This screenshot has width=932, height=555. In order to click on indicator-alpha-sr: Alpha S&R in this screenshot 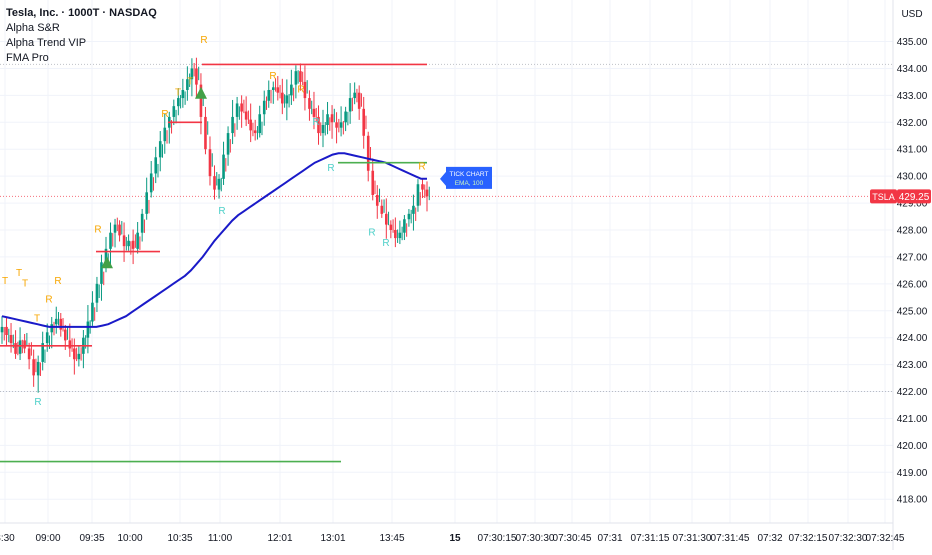, I will do `click(33, 28)`.